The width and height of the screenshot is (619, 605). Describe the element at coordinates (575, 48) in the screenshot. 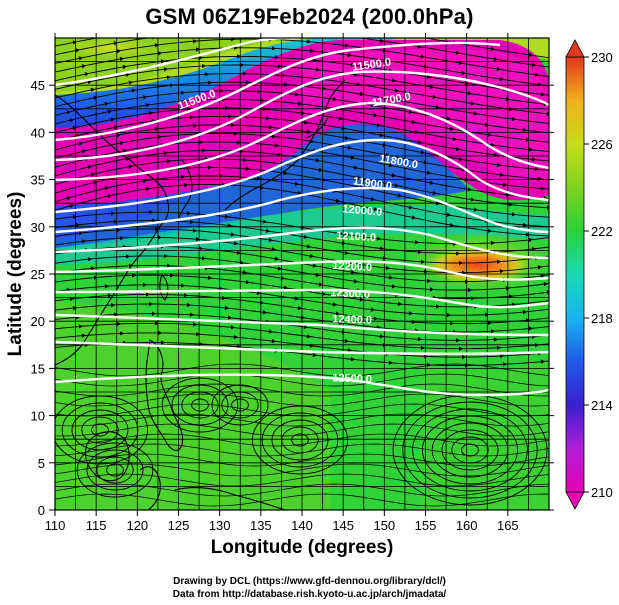

I see `colorbar-max-arrow` at that location.